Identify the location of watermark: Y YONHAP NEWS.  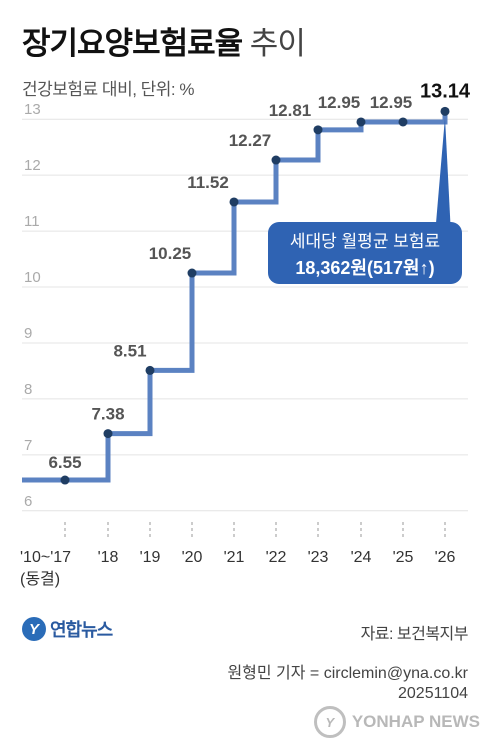
(396, 722).